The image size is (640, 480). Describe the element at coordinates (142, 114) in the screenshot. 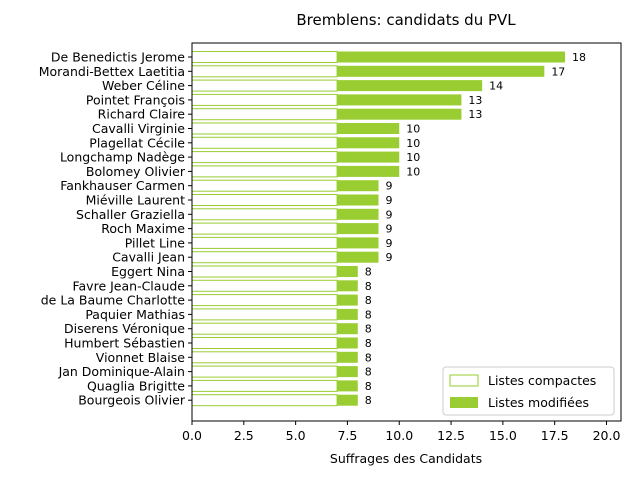

I see `category-label: Richard Claire` at that location.